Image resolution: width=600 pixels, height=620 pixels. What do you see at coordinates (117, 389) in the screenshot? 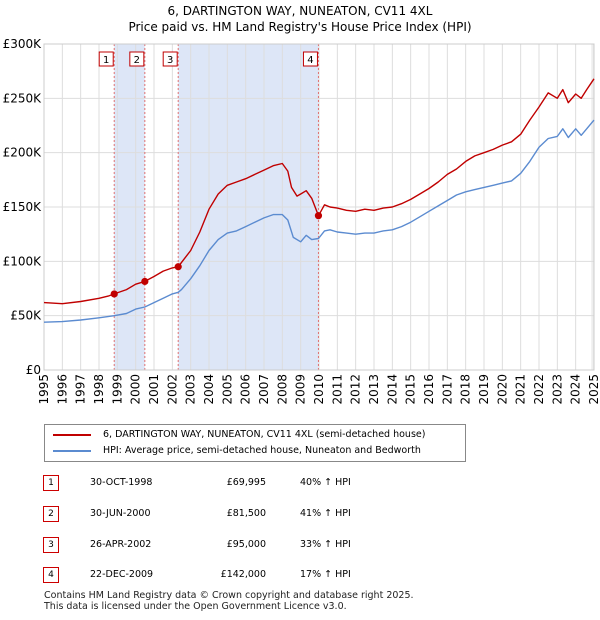
I see `x-tick-label: 1999` at bounding box center [117, 389].